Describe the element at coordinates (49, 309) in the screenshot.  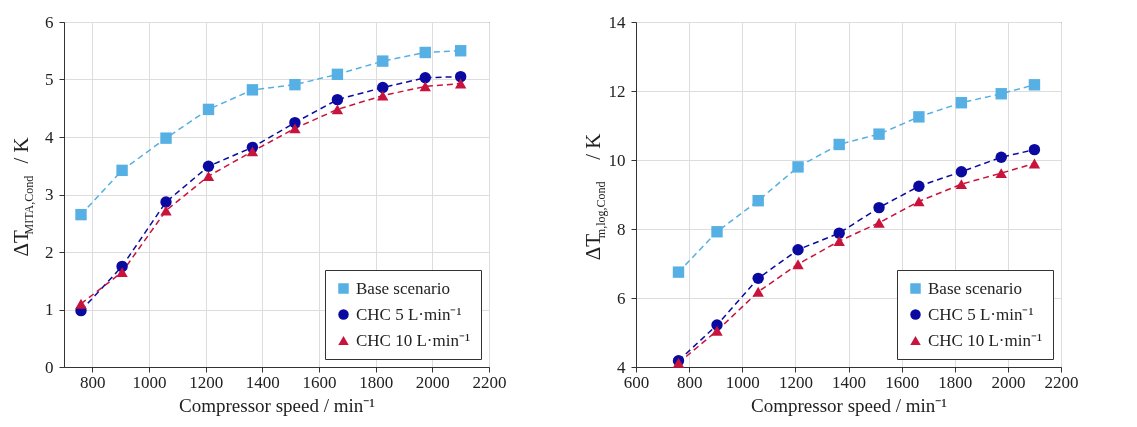
I see `y-tick-label: 1` at that location.